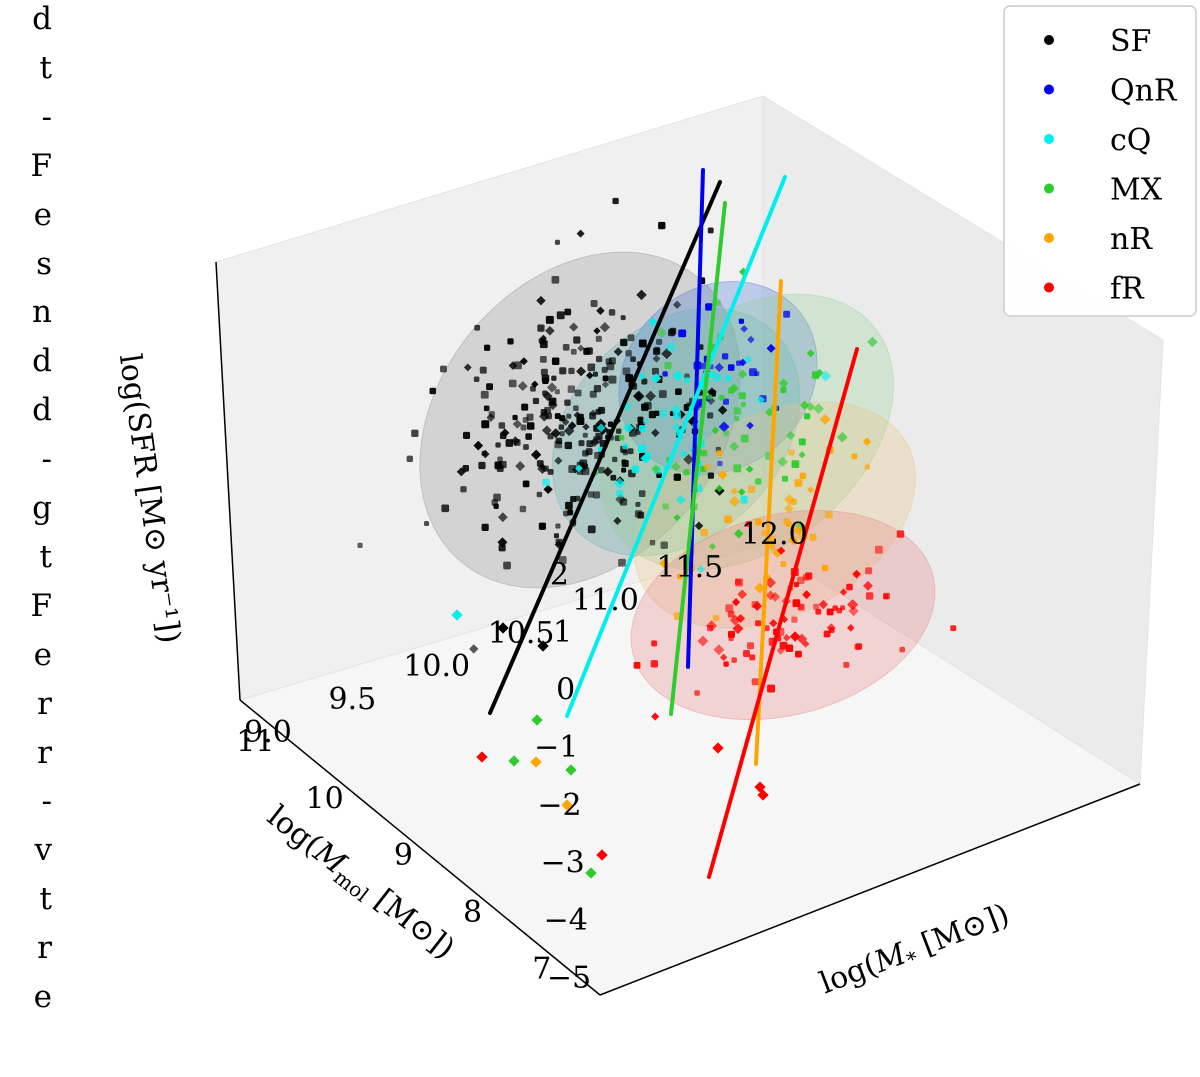  What do you see at coordinates (562, 632) in the screenshot?
I see `z-tick-label: 1` at bounding box center [562, 632].